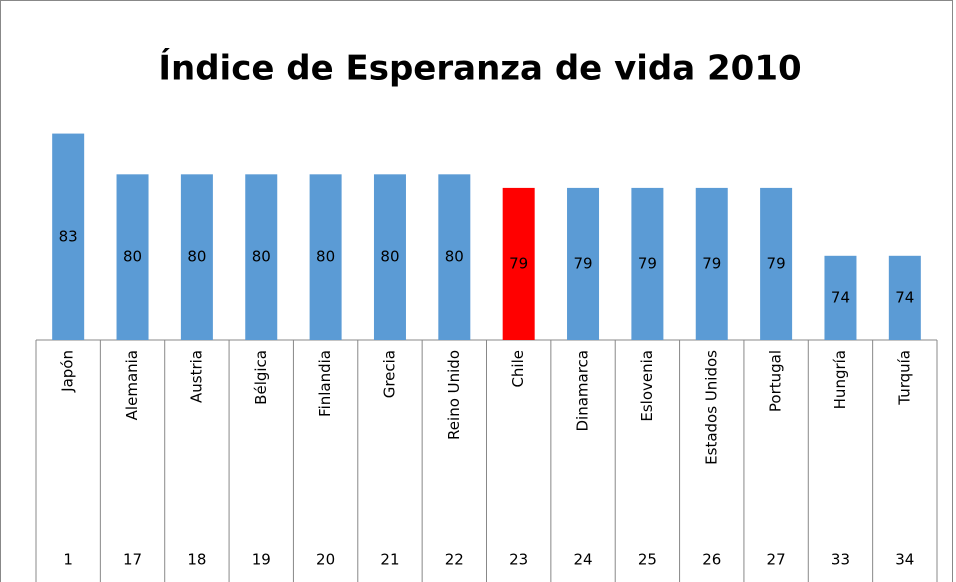 The height and width of the screenshot is (582, 956). I want to click on rank-label: 19, so click(261, 560).